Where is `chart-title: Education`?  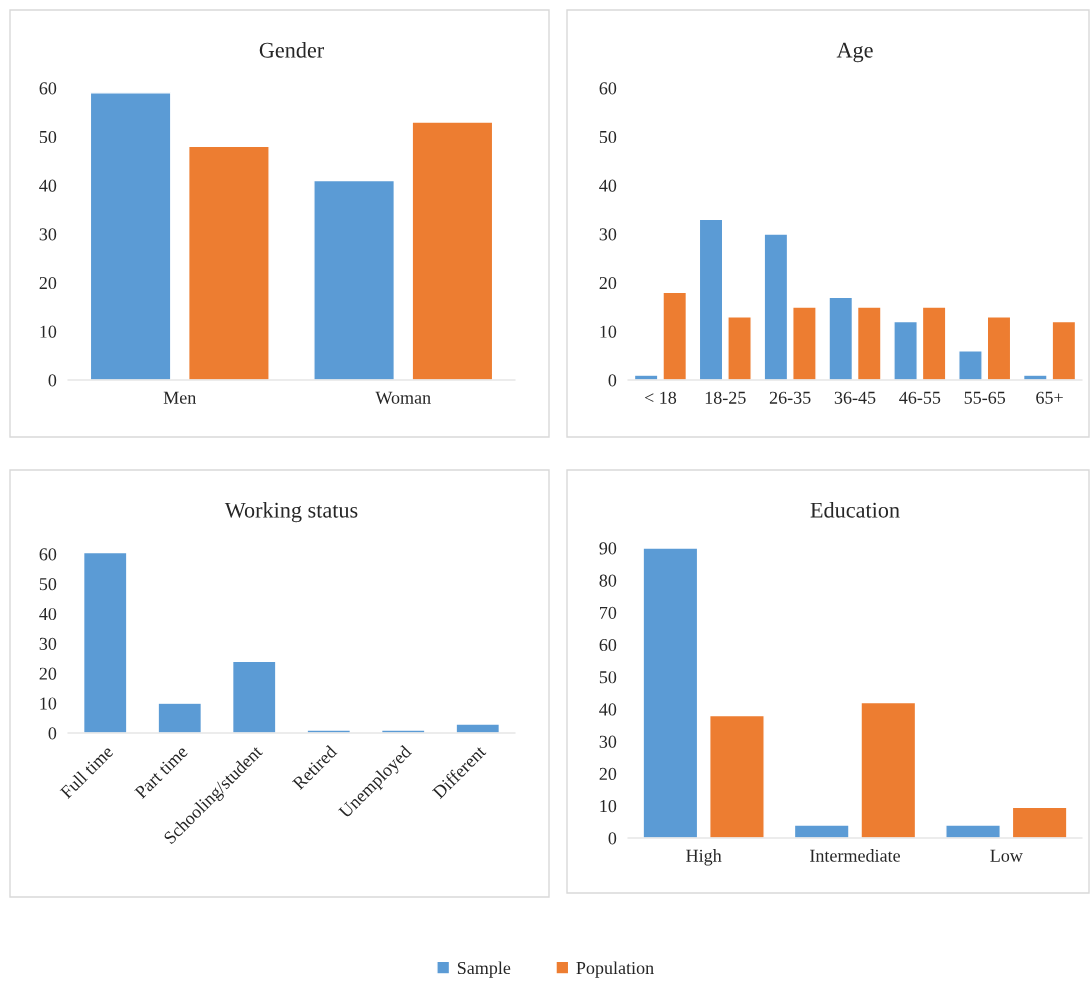 chart-title: Education is located at coordinates (855, 510).